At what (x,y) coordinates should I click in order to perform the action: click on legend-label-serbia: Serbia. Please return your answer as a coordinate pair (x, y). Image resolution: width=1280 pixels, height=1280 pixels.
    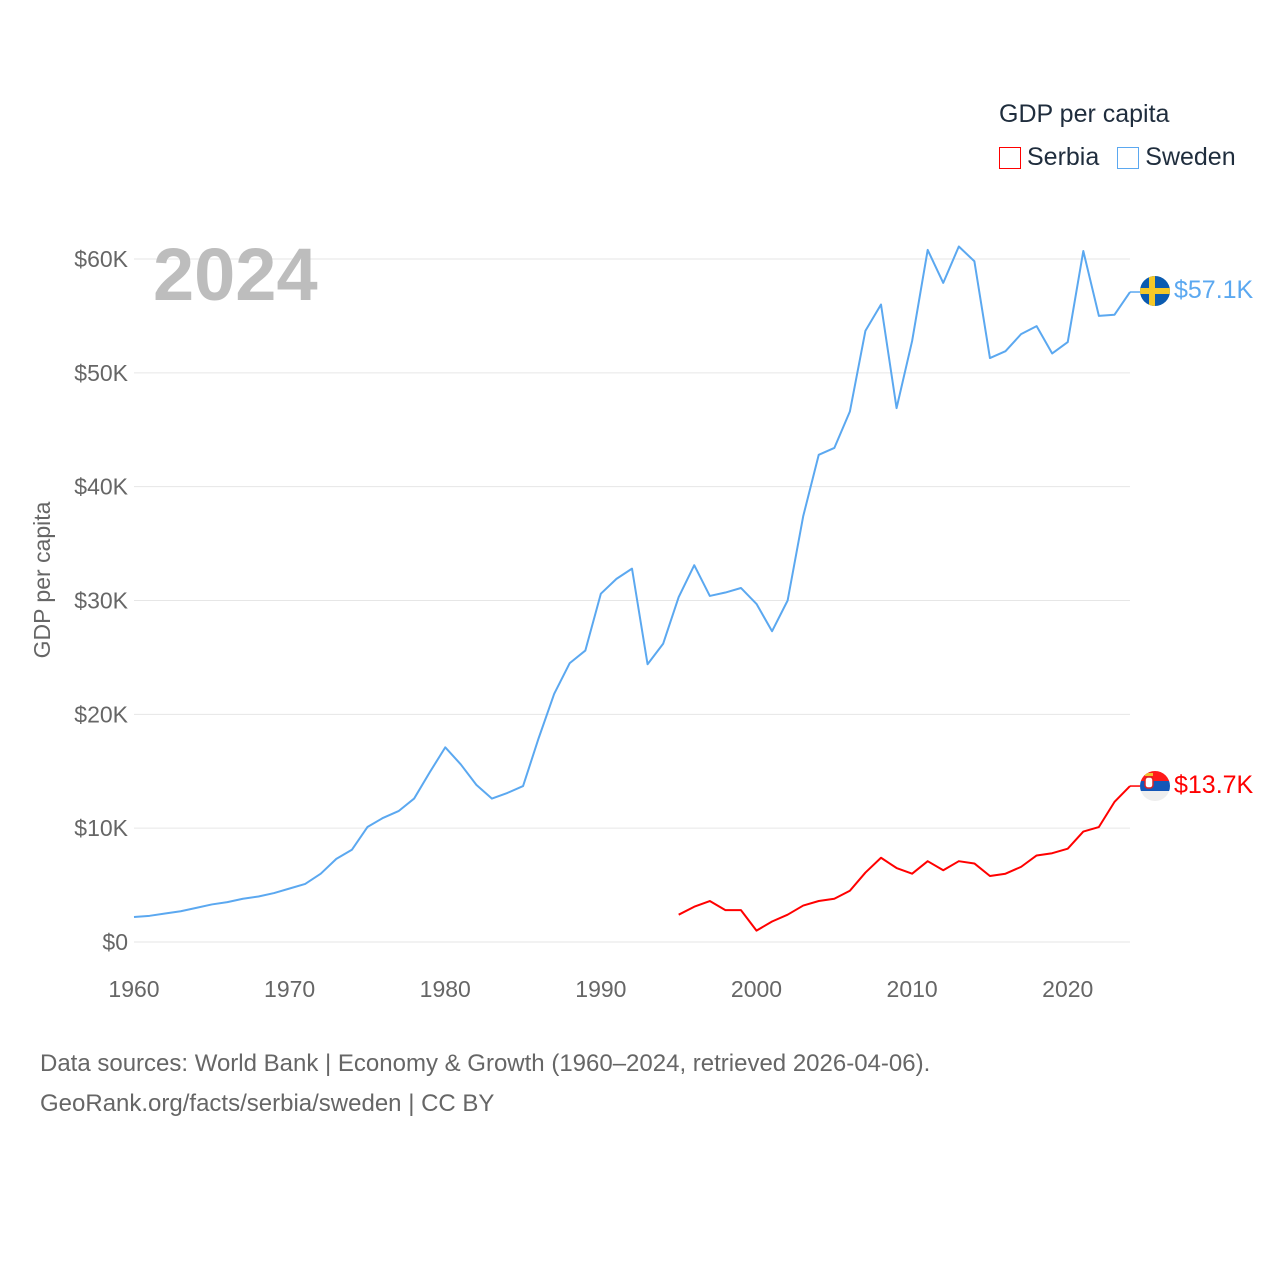
    Looking at the image, I should click on (1063, 157).